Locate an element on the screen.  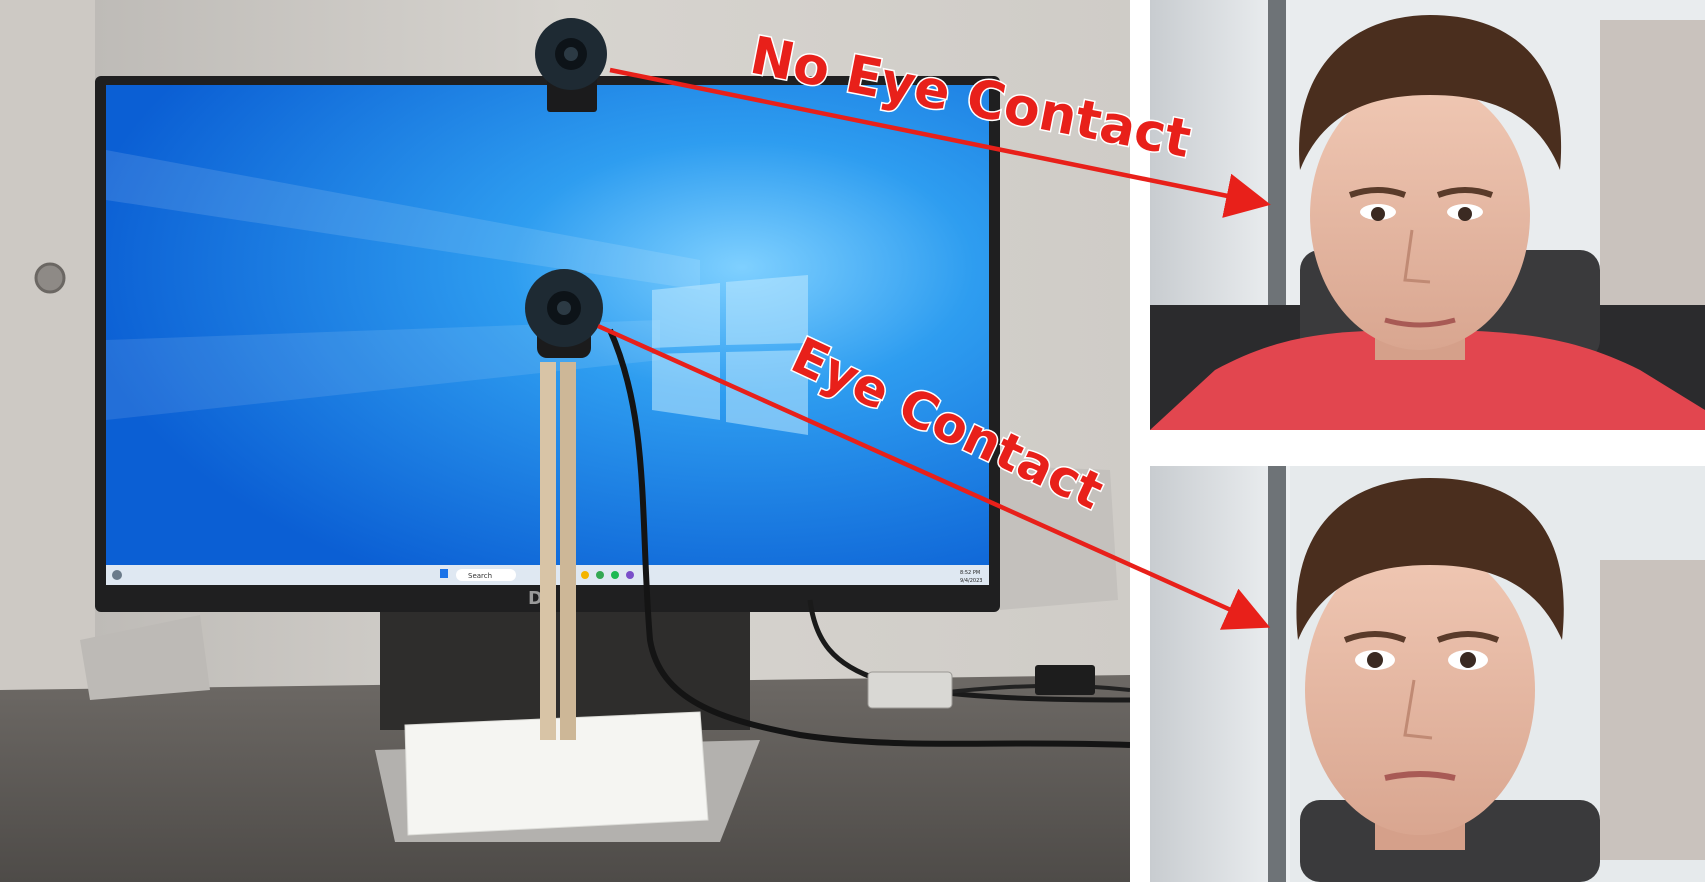
taskbar-clock-time: 8:52 PM is located at coordinates (970, 573).